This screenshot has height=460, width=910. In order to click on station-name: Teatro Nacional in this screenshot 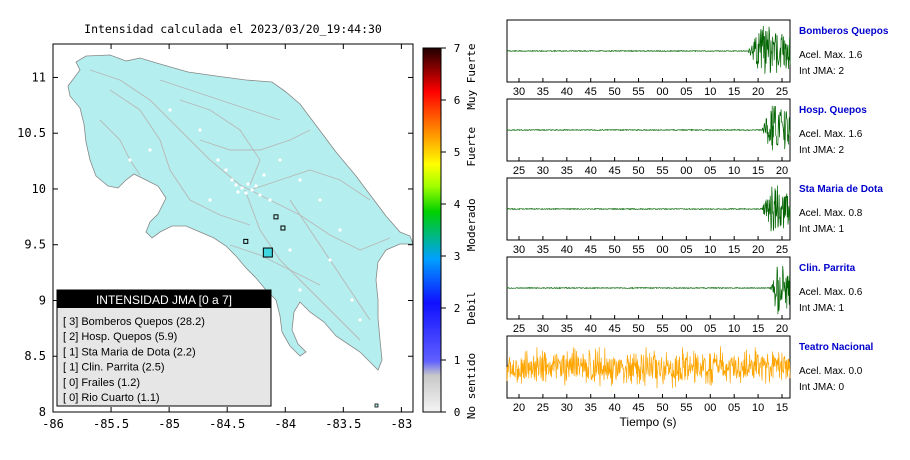, I will do `click(836, 347)`.